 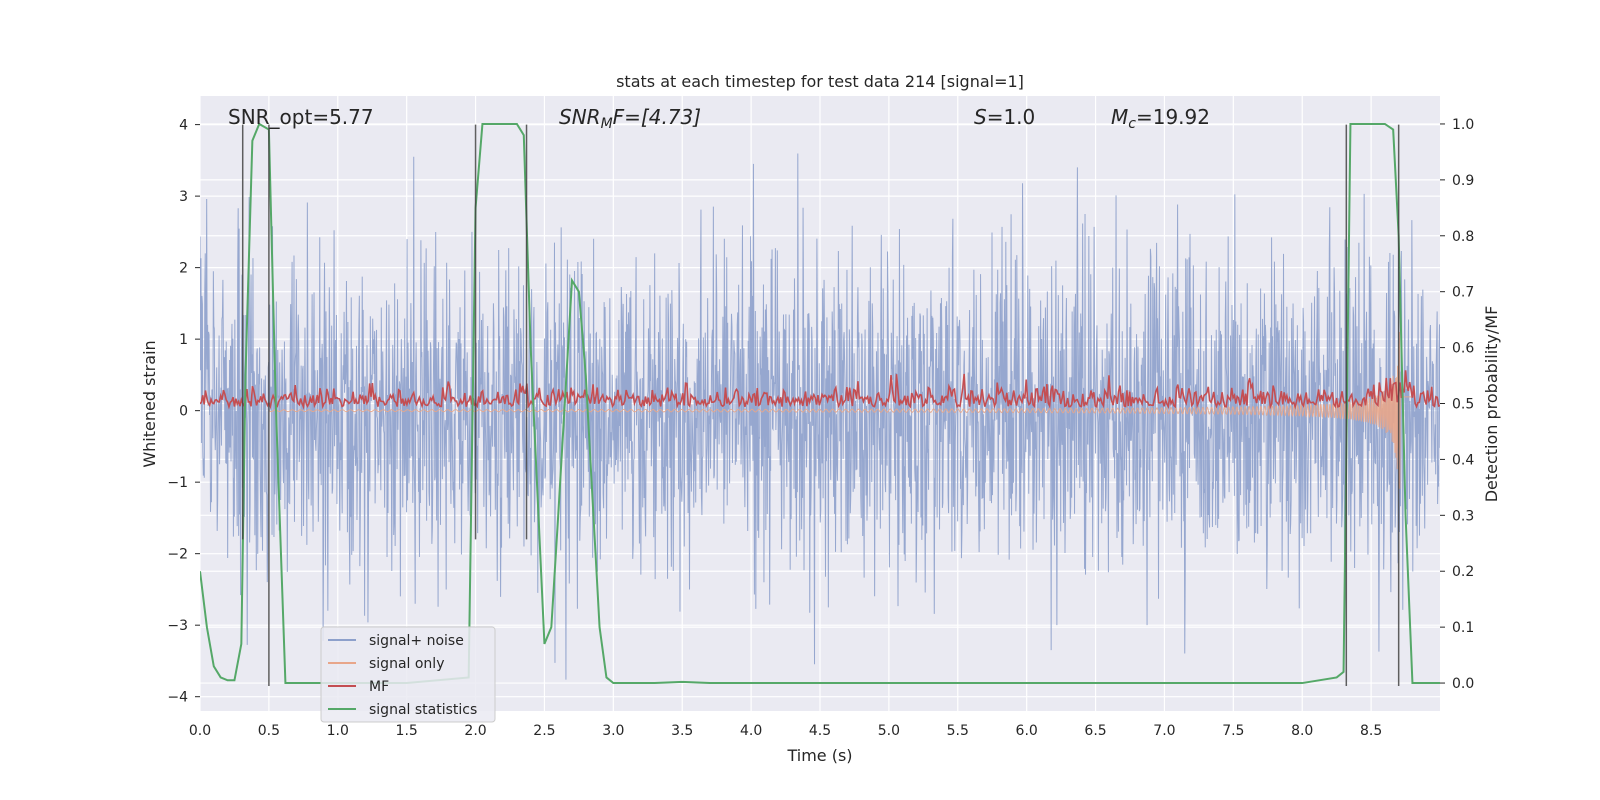 What do you see at coordinates (1173, 117) in the screenshot?
I see `mc-rest: =19.92` at bounding box center [1173, 117].